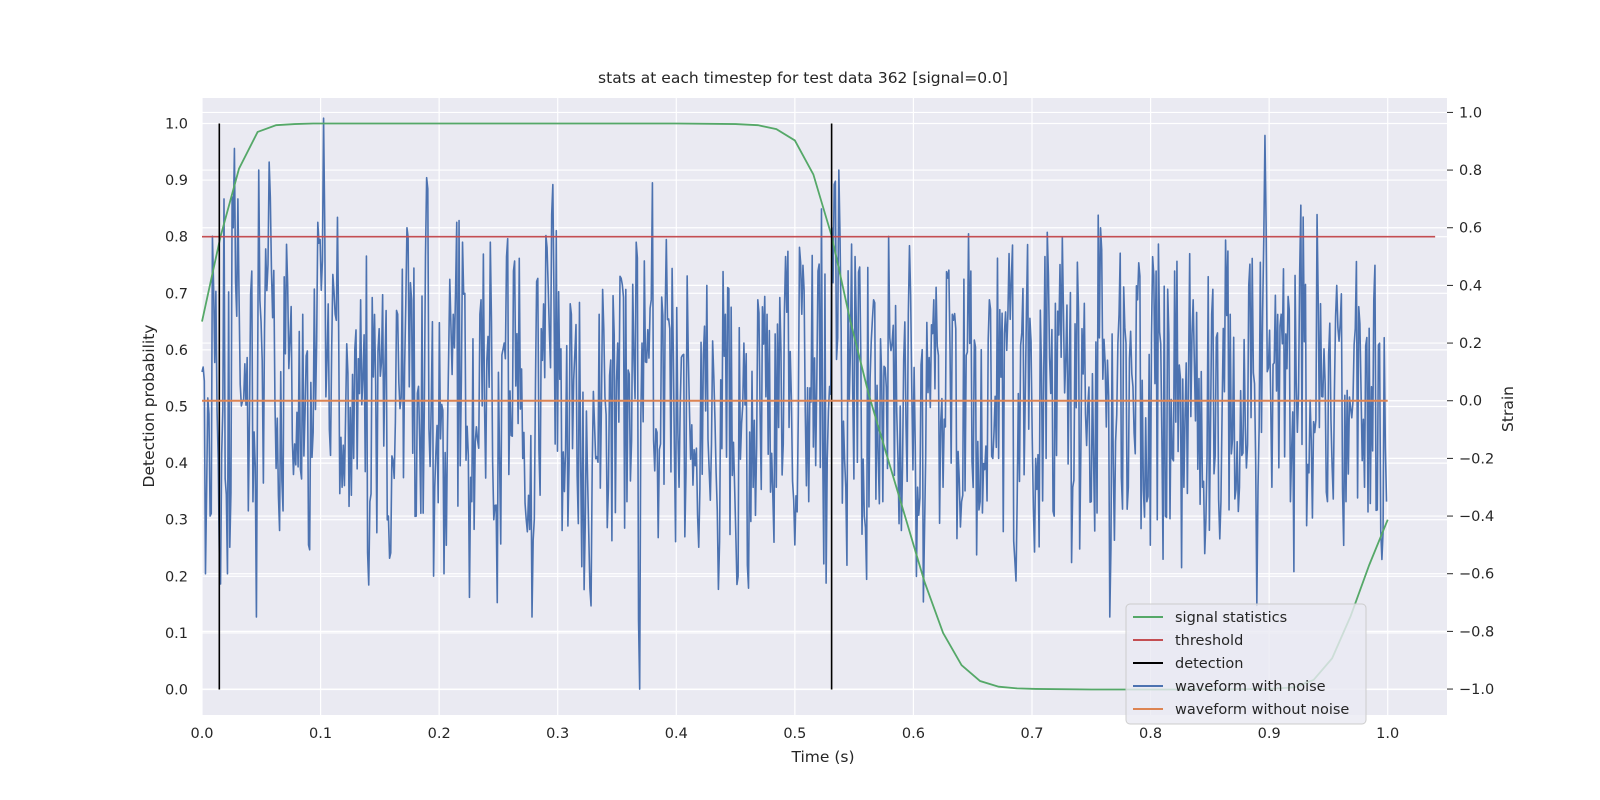 The image size is (1600, 800). What do you see at coordinates (176, 634) in the screenshot?
I see `y-tick-label: 0.1` at bounding box center [176, 634].